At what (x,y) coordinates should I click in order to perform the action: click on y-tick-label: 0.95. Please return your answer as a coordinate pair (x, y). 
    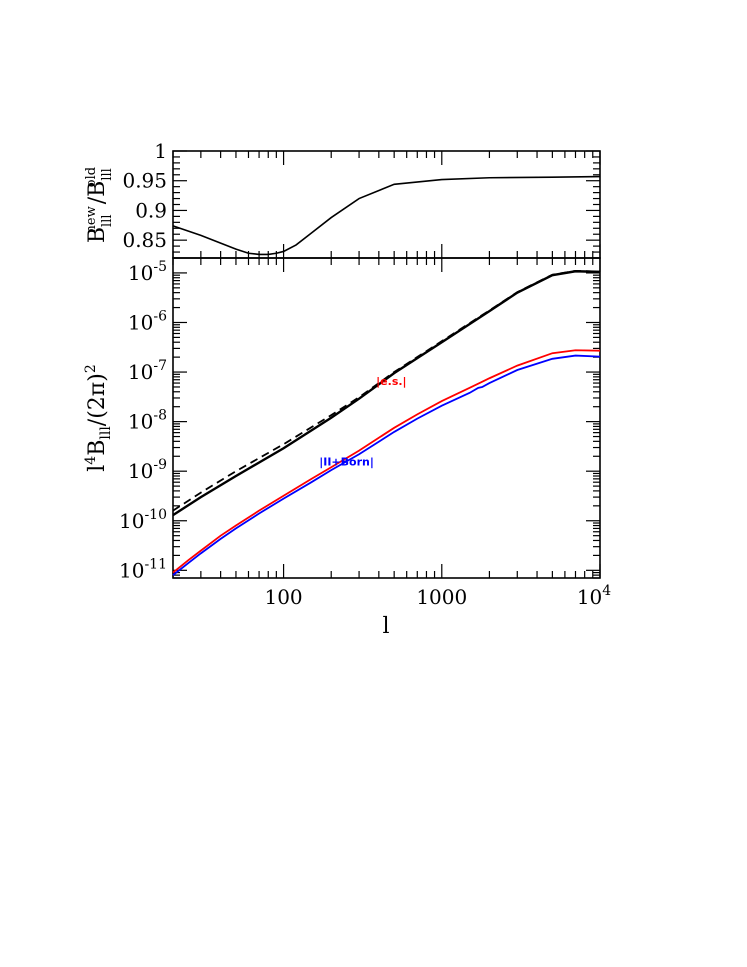
    Looking at the image, I should click on (144, 181).